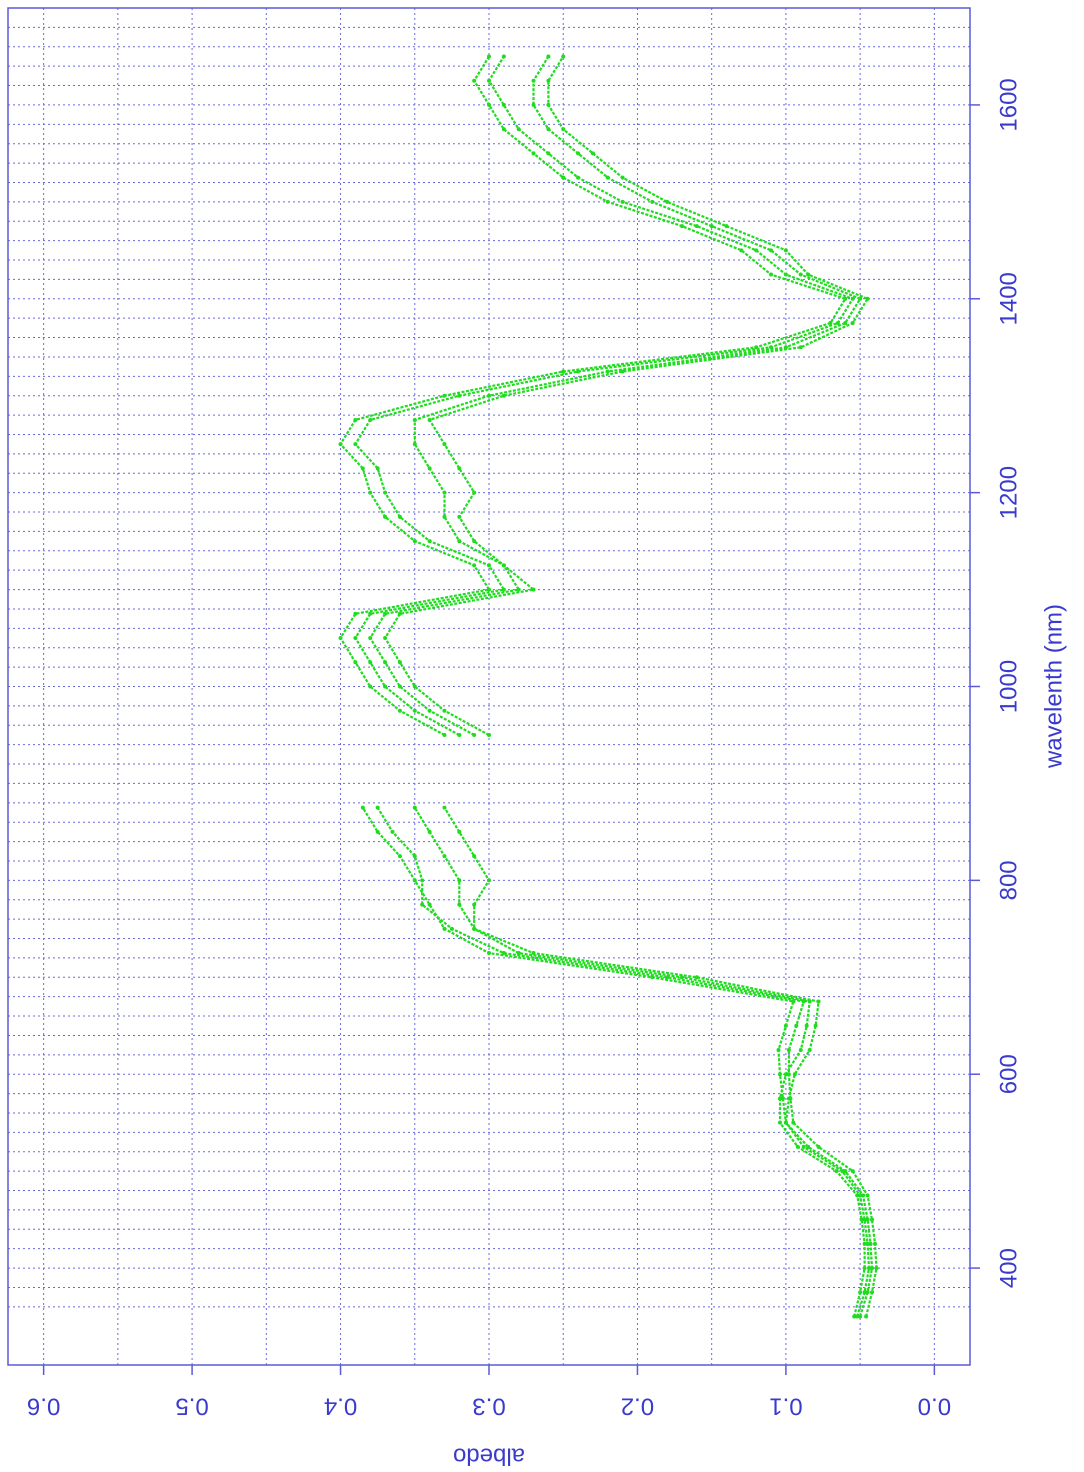 The height and width of the screenshot is (1472, 1084). Describe the element at coordinates (191, 1406) in the screenshot. I see `y-tick-label: 0.5` at that location.